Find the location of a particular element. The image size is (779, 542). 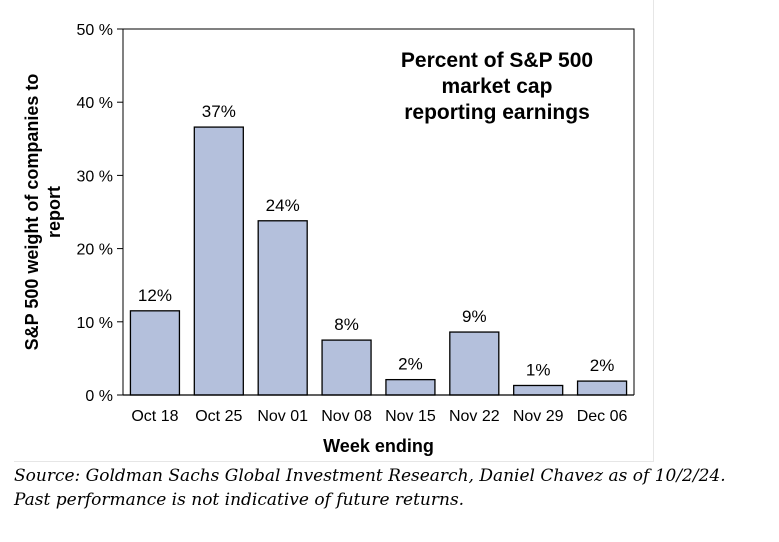

y-tick-label: 10 % is located at coordinates (95, 323).